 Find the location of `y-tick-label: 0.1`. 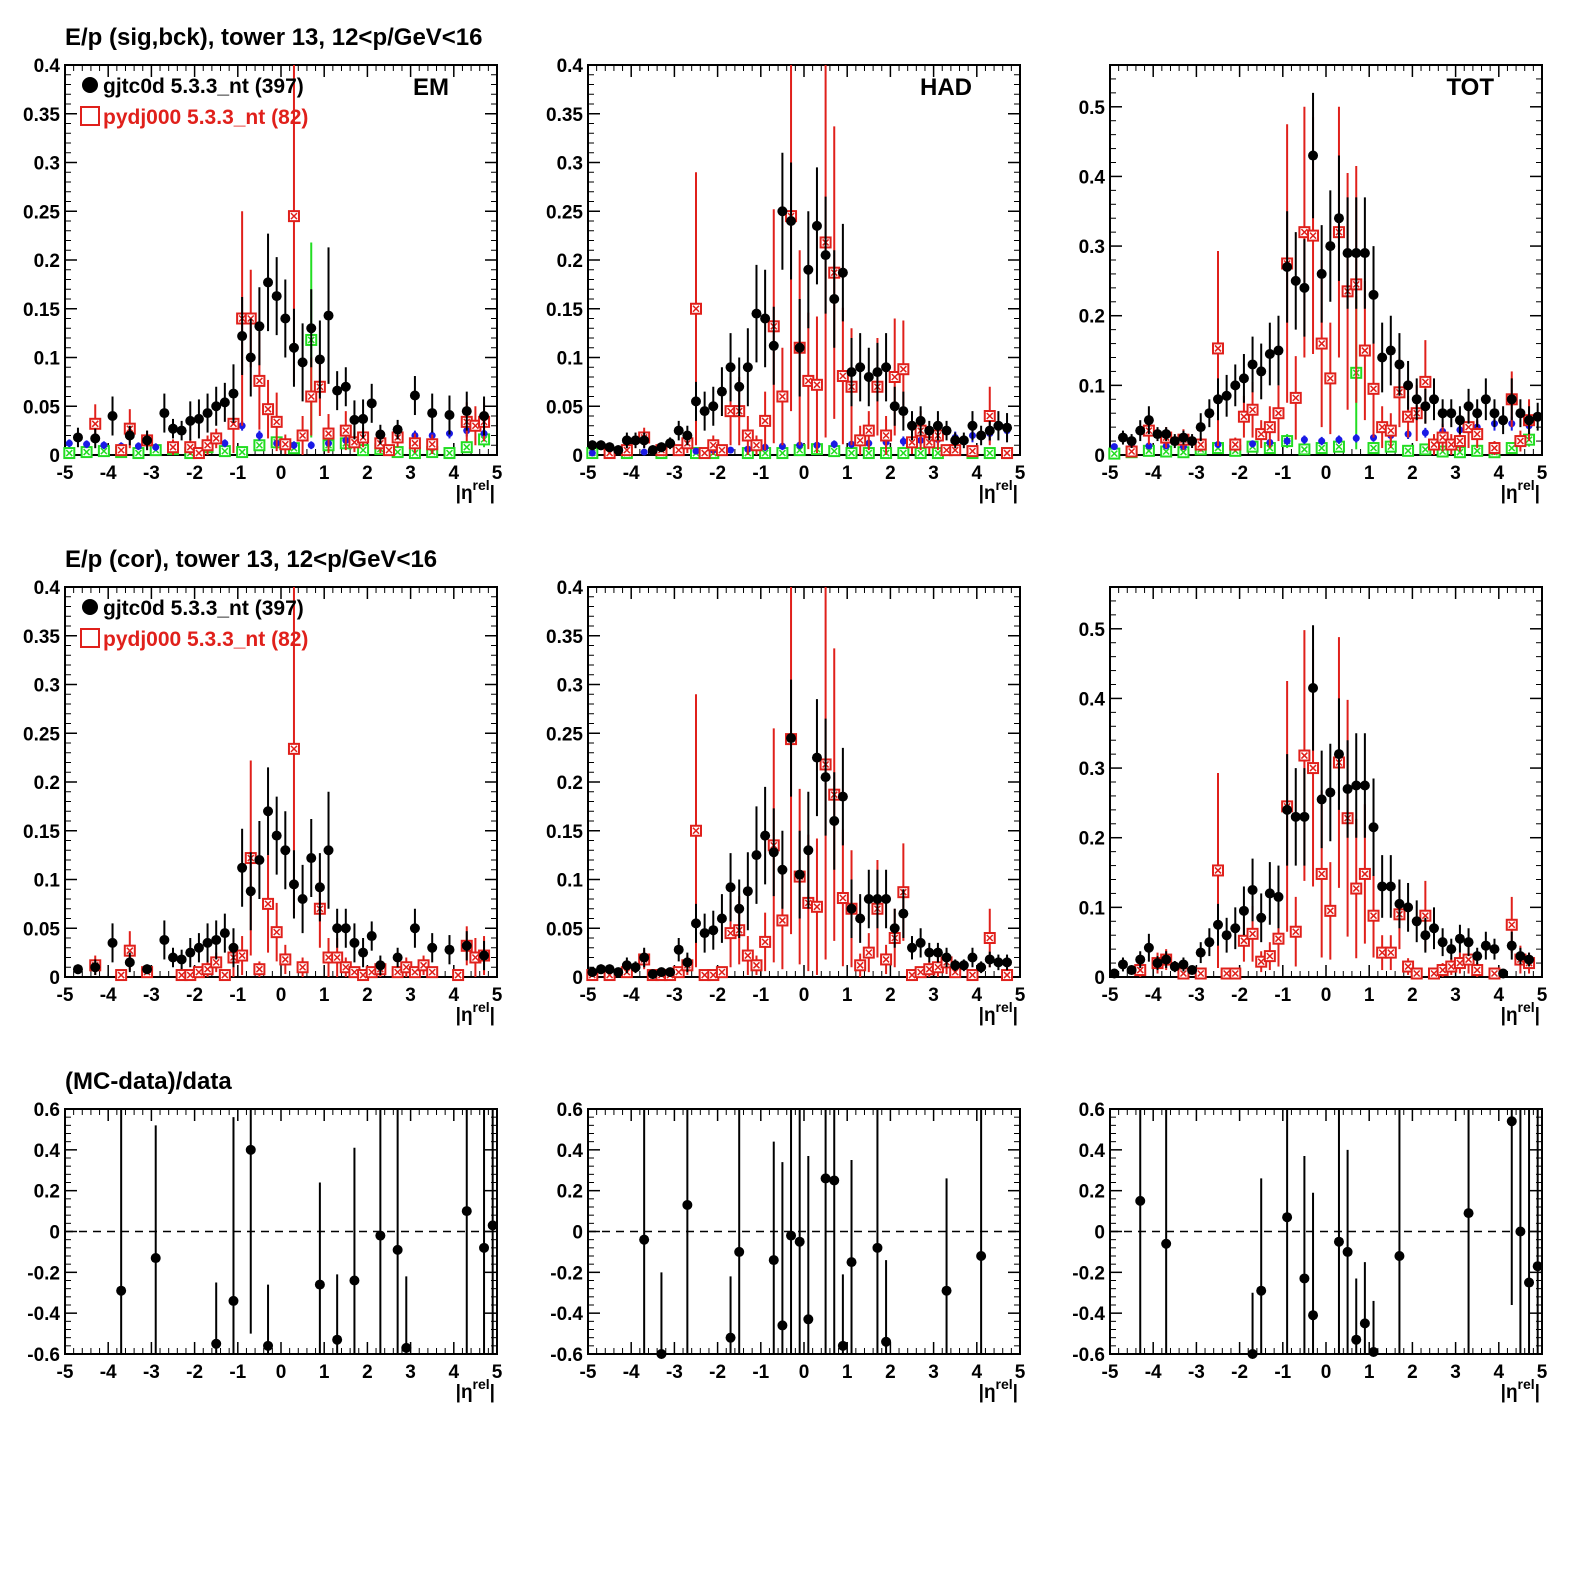

y-tick-label: 0.1 is located at coordinates (570, 359).